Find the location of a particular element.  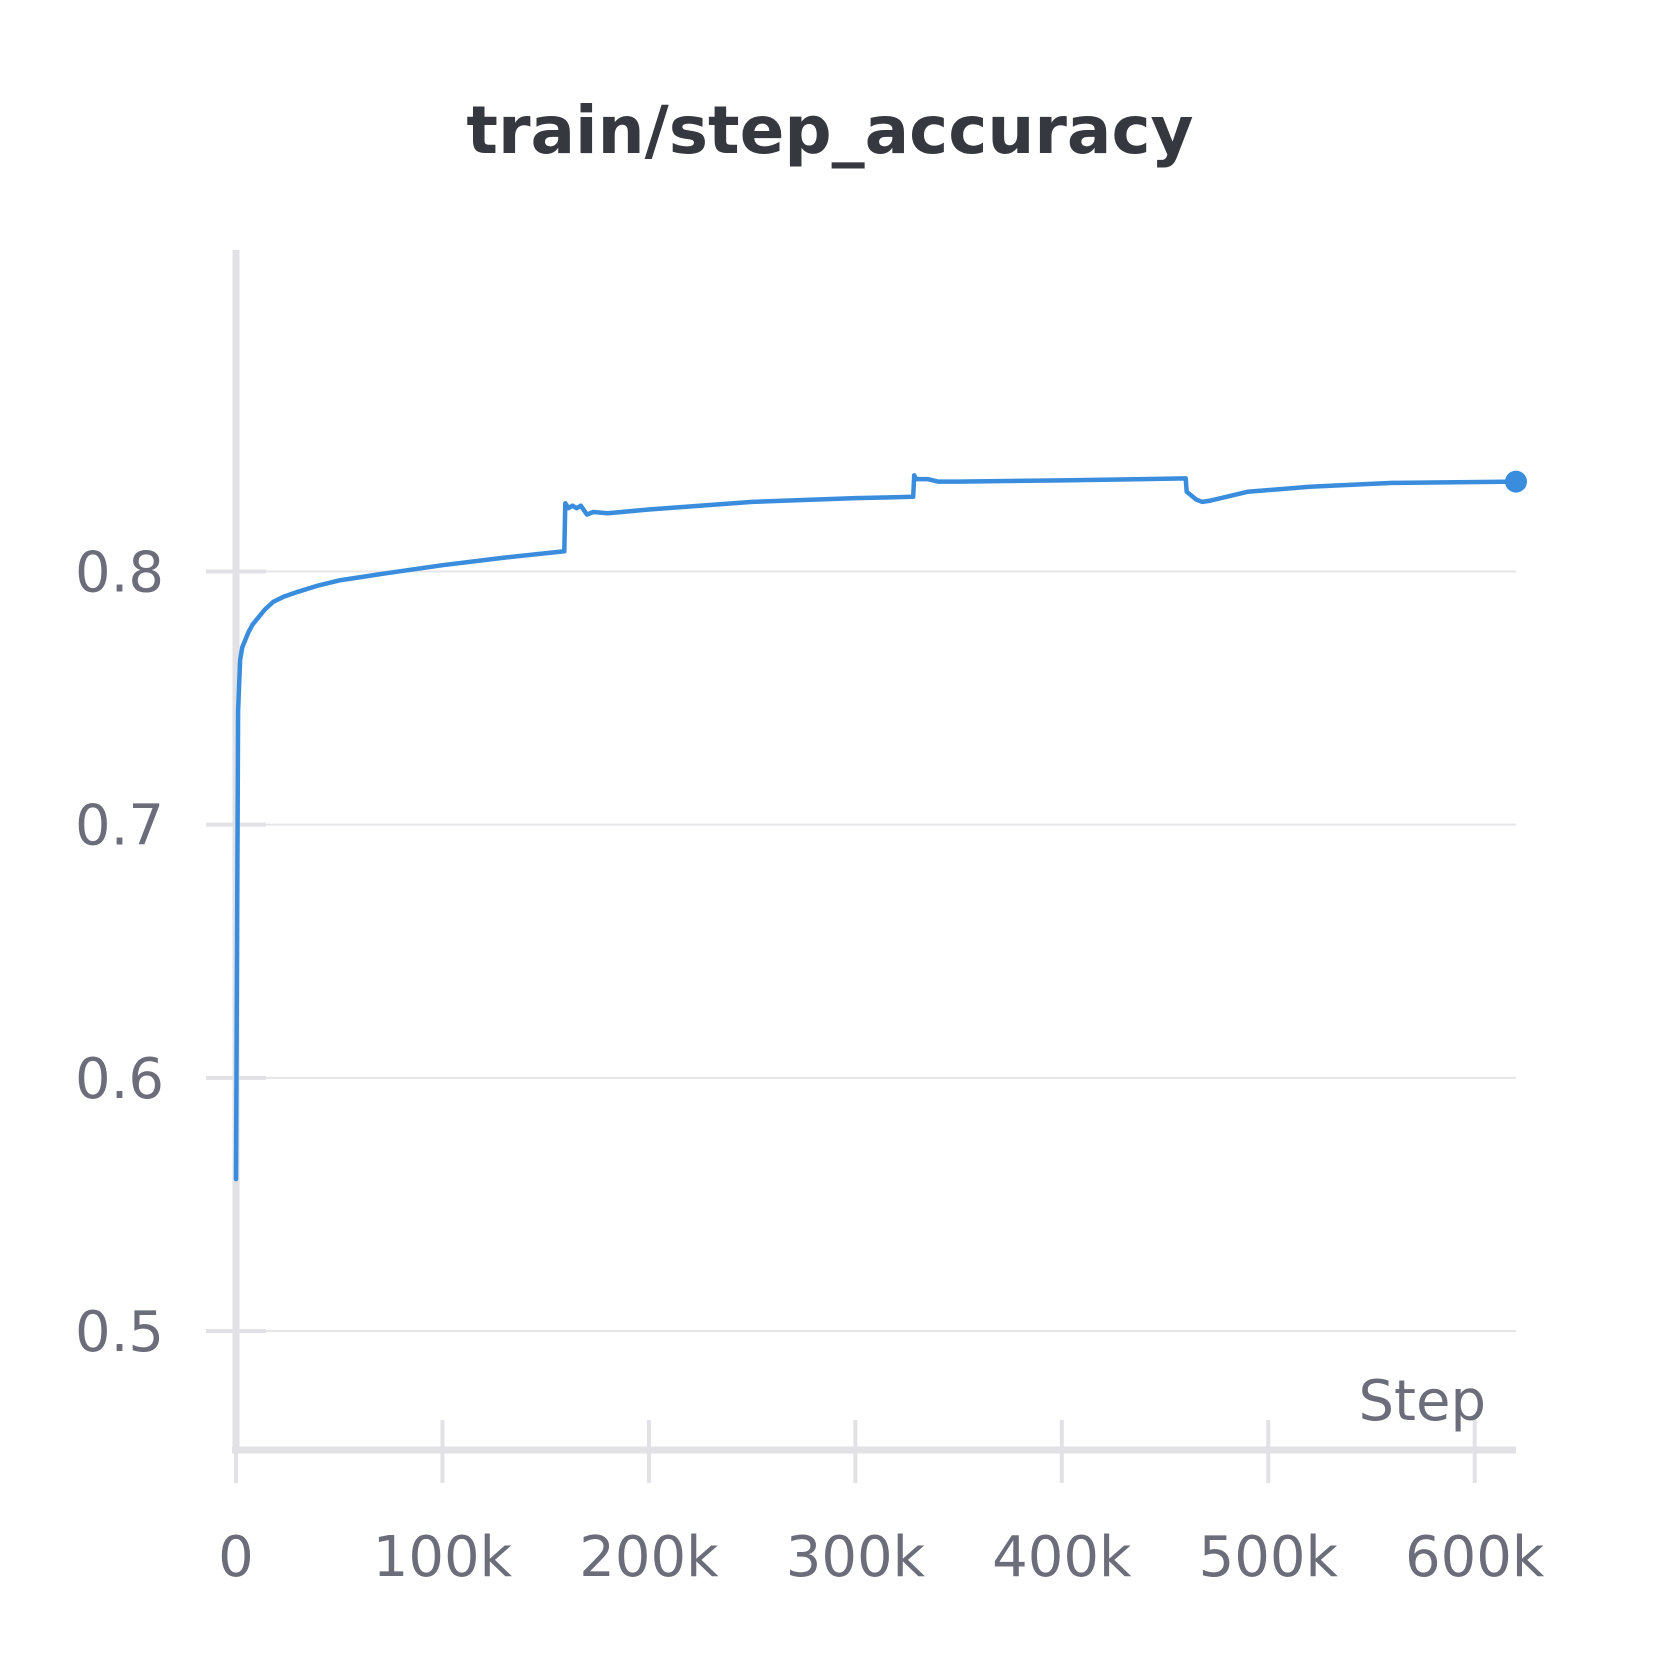

x-tick-label: 600k is located at coordinates (1475, 1557).